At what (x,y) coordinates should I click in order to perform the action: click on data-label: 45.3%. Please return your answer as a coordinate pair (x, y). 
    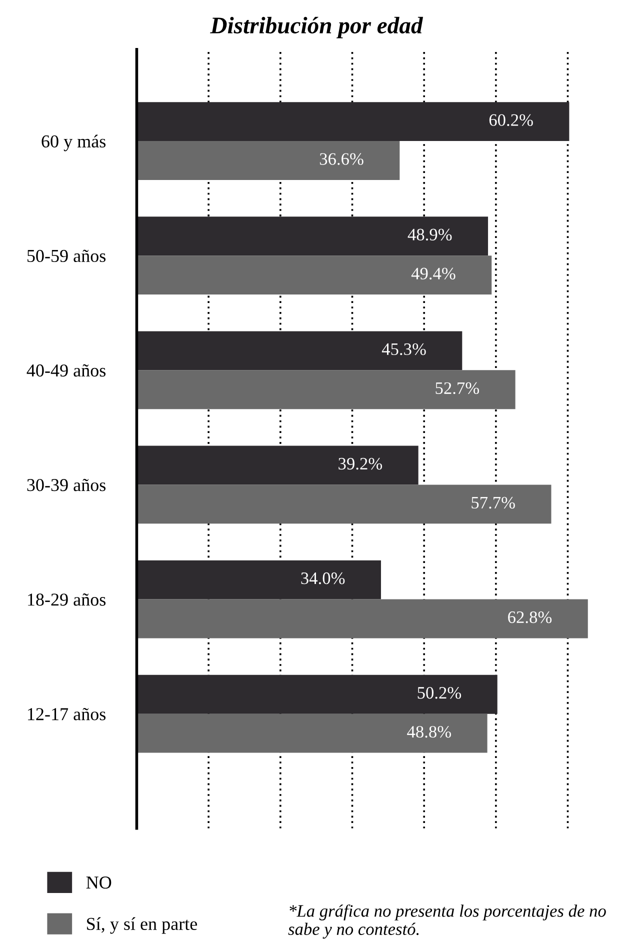
    Looking at the image, I should click on (404, 349).